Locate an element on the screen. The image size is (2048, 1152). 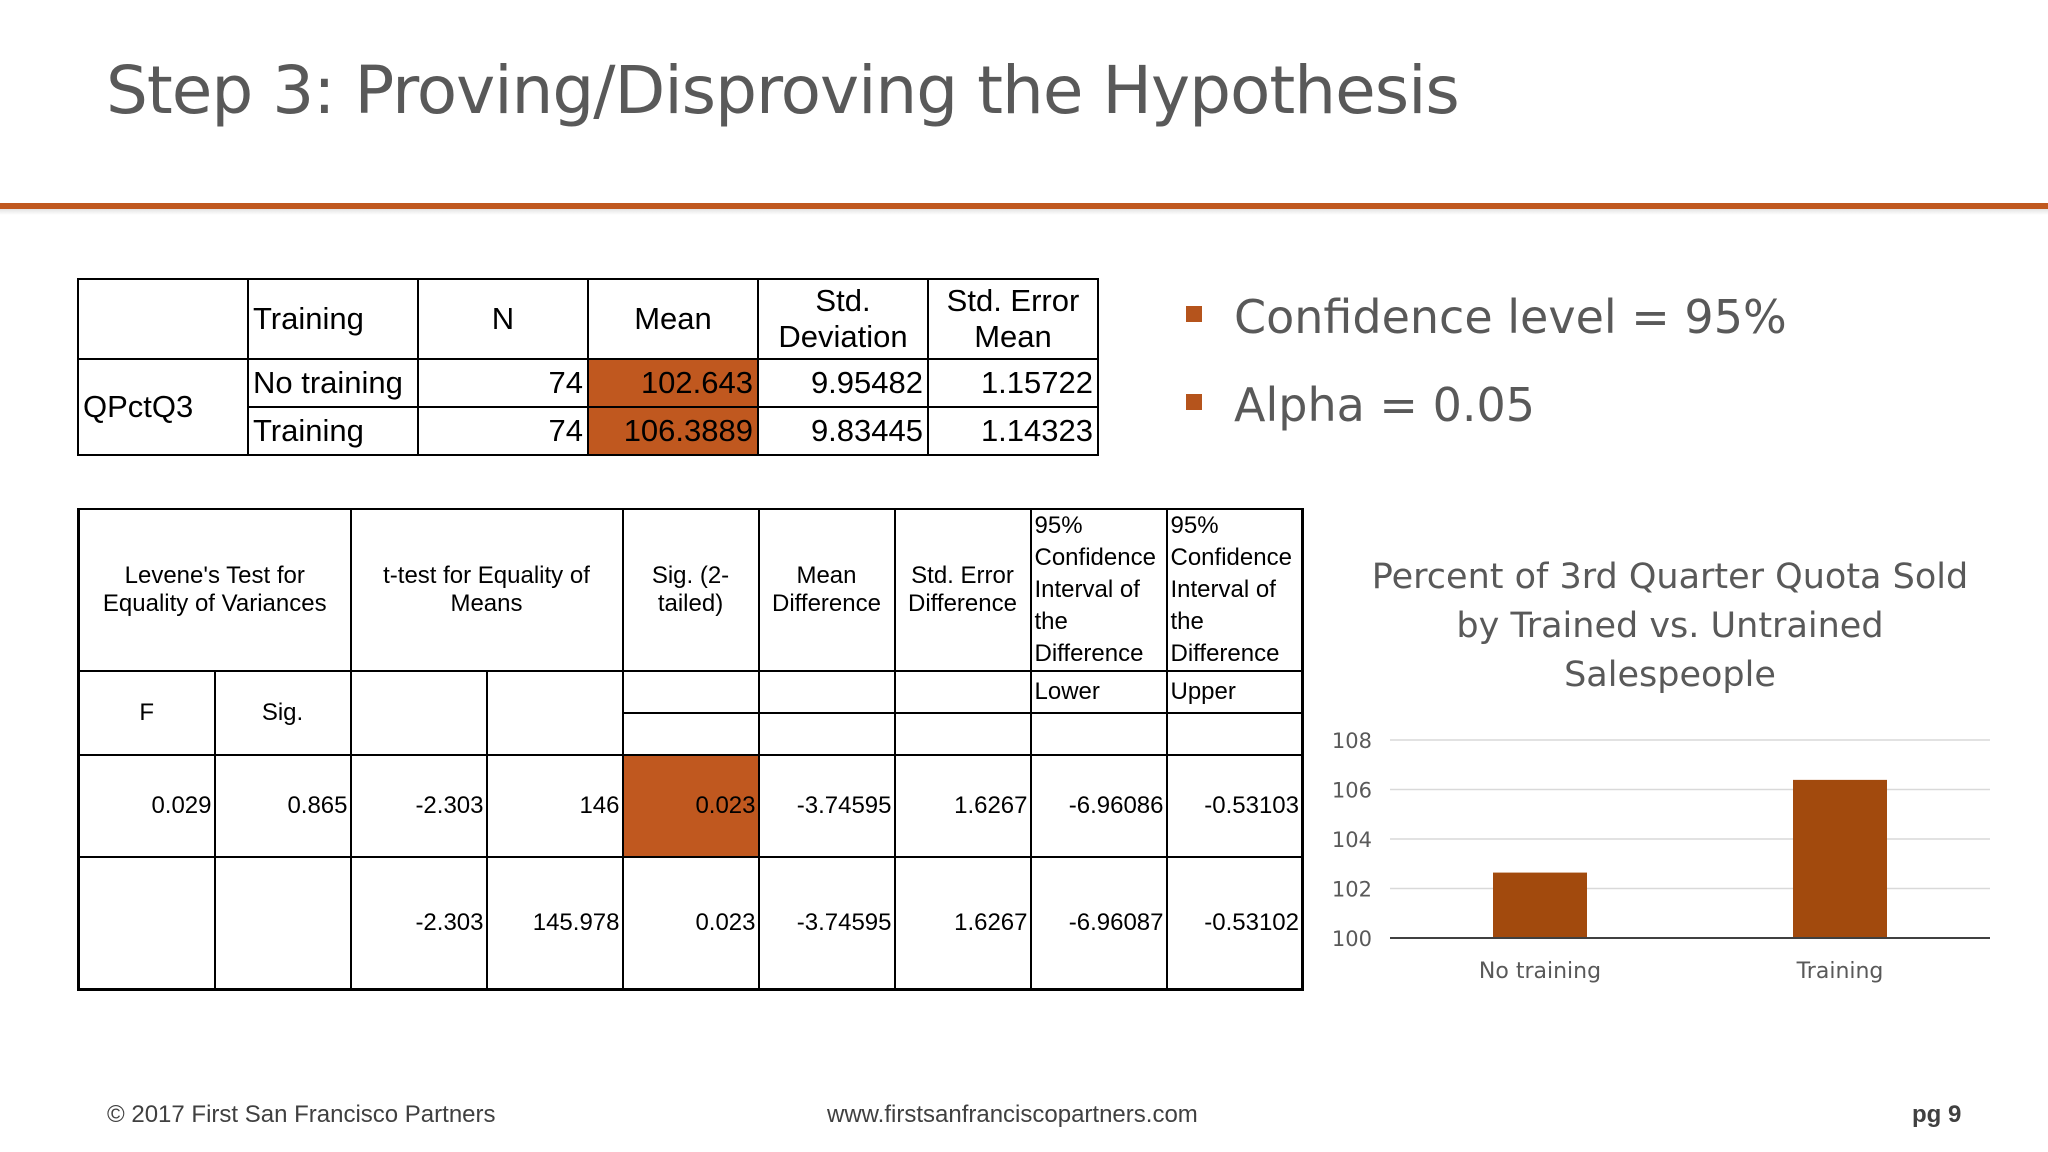
table-row: Training 74 106.3889 9.83445 1.14323 is located at coordinates (588, 431).